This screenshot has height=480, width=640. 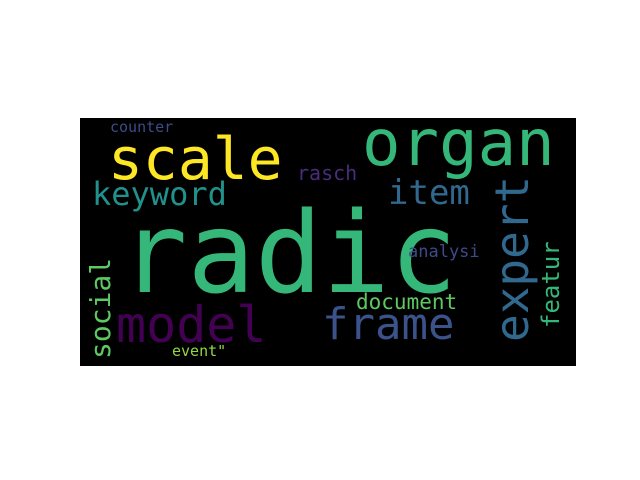 I want to click on word-event: event", so click(x=199, y=351).